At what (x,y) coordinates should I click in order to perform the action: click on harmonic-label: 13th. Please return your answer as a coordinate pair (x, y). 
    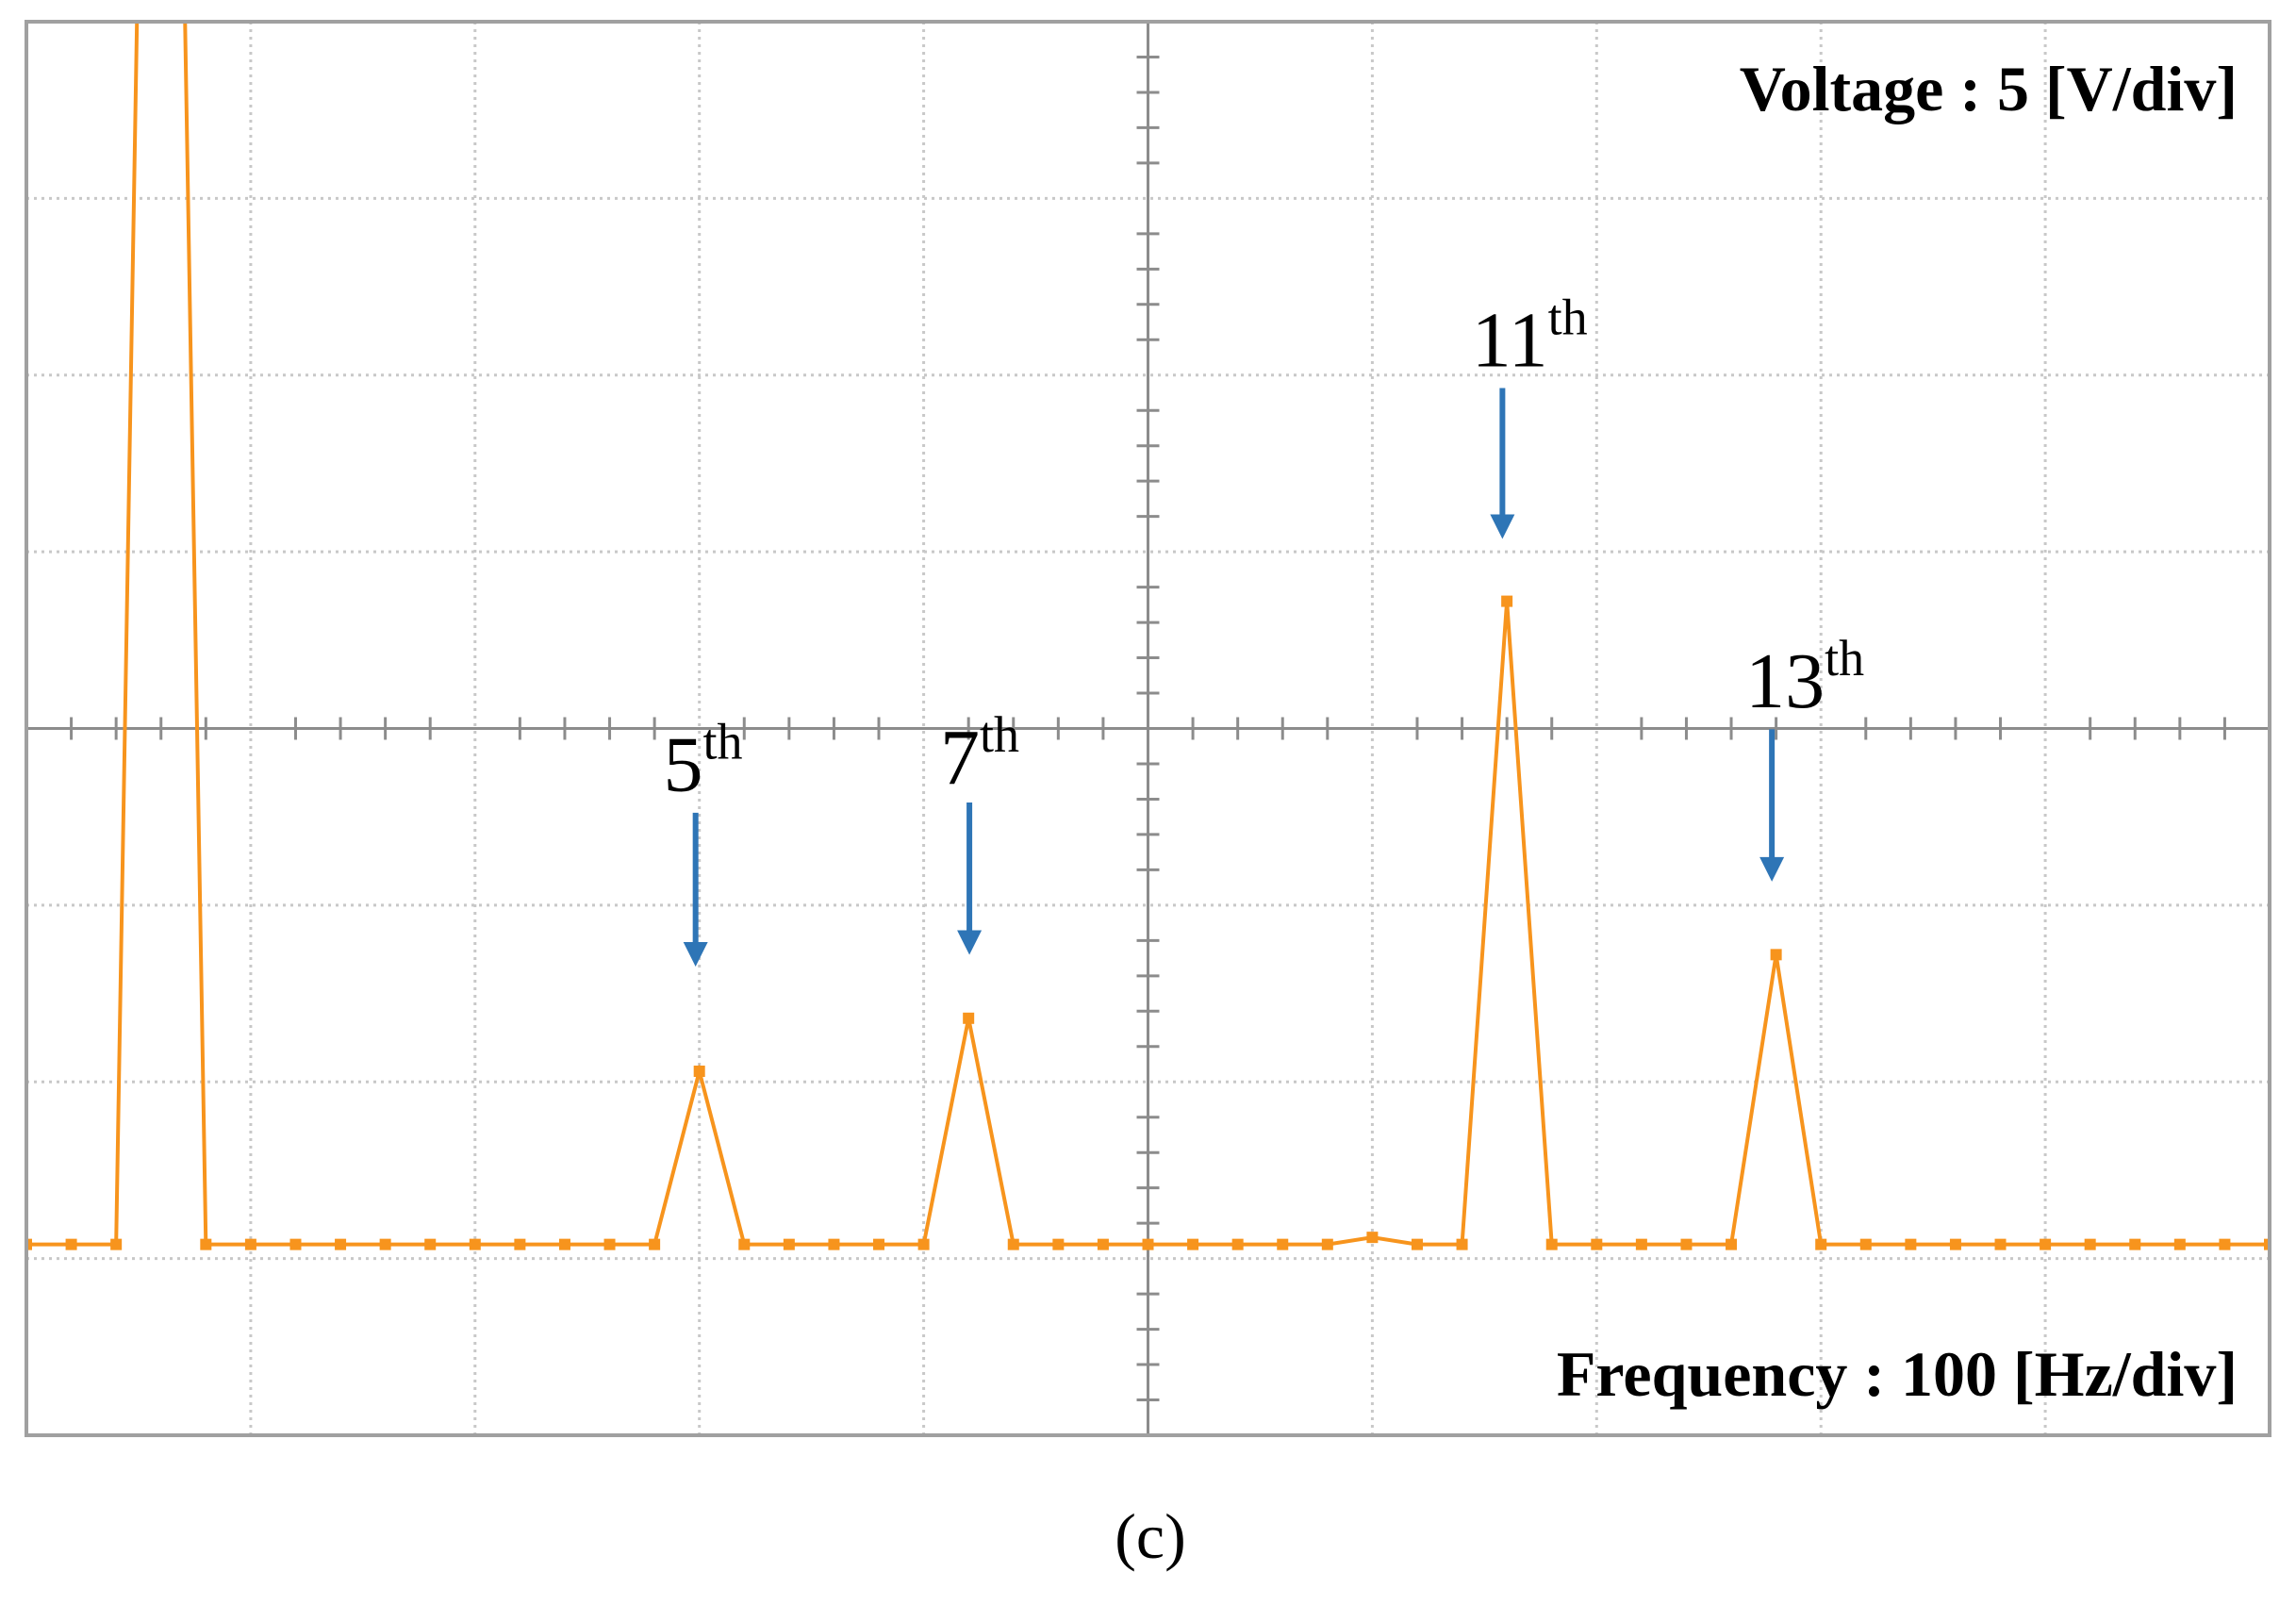
    Looking at the image, I should click on (1804, 677).